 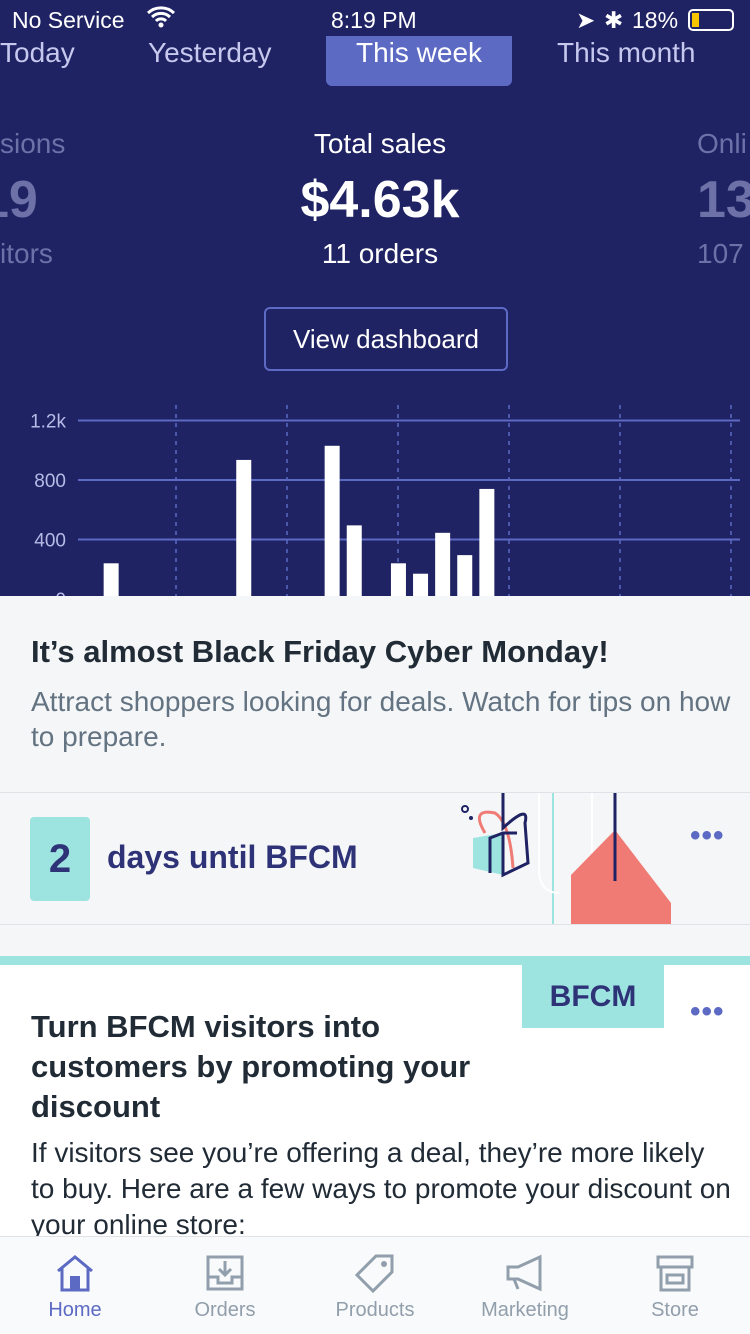 I want to click on sessions-metric: sions 19 itors, so click(x=35, y=199).